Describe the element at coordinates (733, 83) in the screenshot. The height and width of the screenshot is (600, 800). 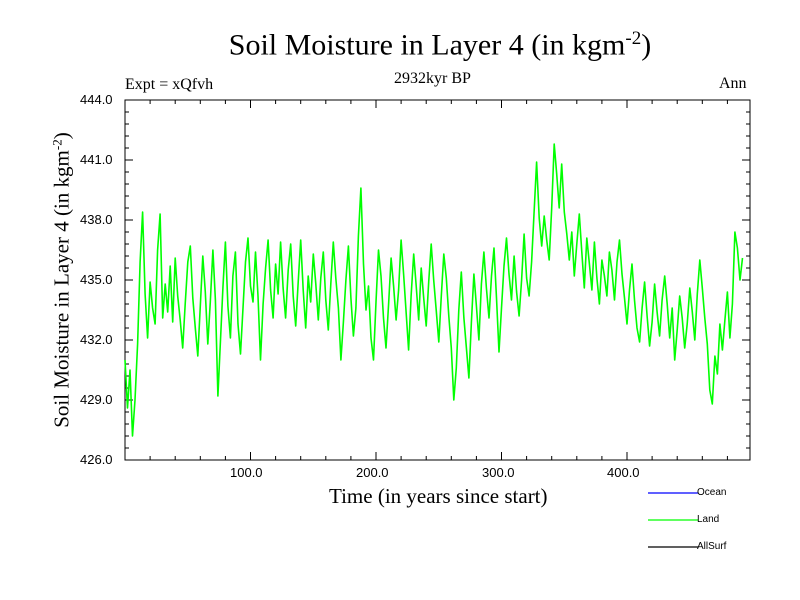
I see `season-label: Ann` at that location.